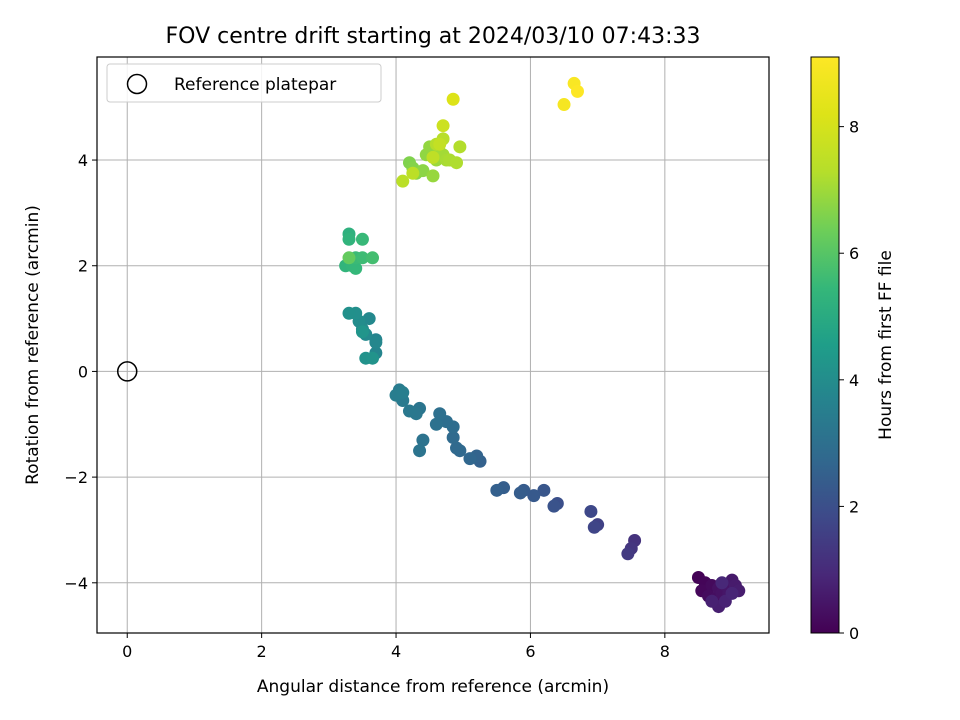 The image size is (960, 720). Describe the element at coordinates (83, 266) in the screenshot. I see `y-tick-label: 2` at that location.